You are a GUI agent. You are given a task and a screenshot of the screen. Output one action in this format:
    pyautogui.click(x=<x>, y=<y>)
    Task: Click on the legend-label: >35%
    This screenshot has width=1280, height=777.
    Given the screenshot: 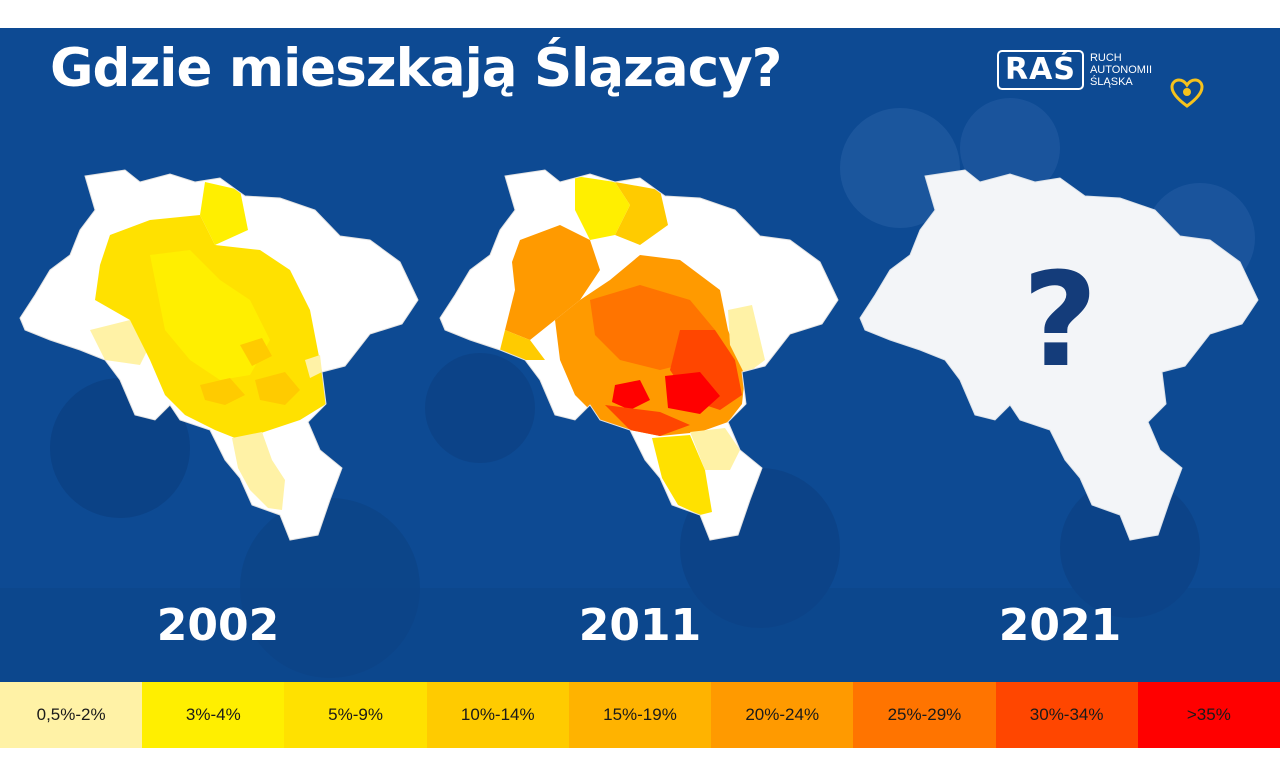 What is the action you would take?
    pyautogui.click(x=1208, y=714)
    